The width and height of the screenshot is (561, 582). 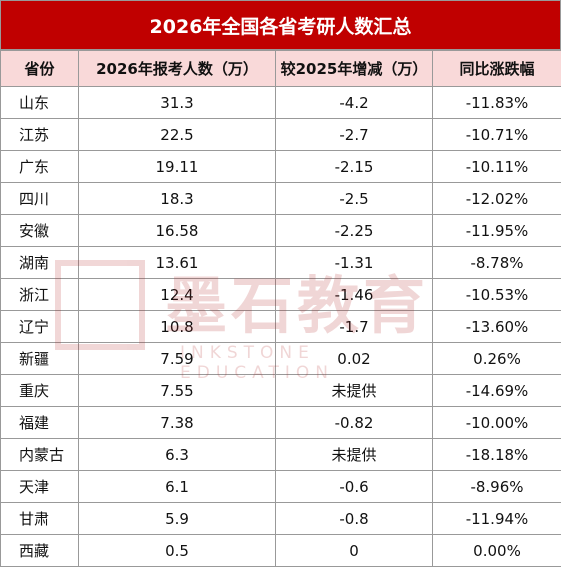 What do you see at coordinates (177, 518) in the screenshot?
I see `table-cell: 5.9` at bounding box center [177, 518].